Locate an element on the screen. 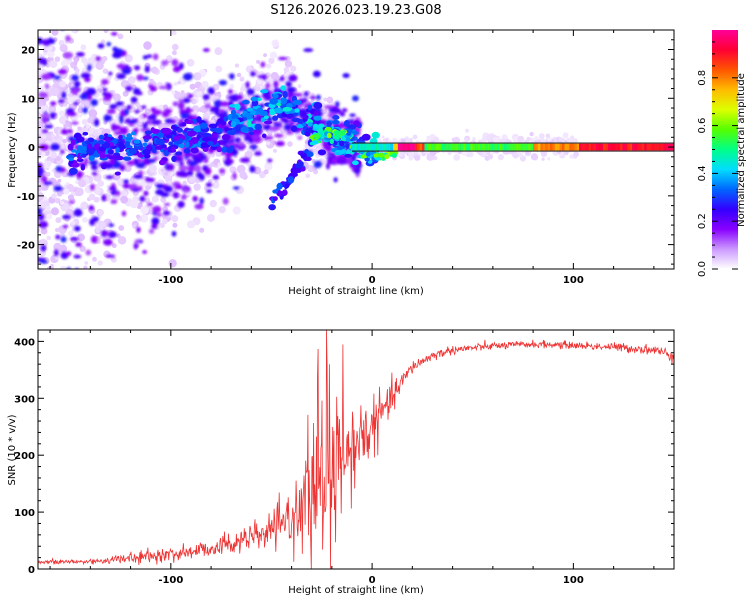 The image size is (750, 600). y-tick-label: 300 is located at coordinates (24, 399).